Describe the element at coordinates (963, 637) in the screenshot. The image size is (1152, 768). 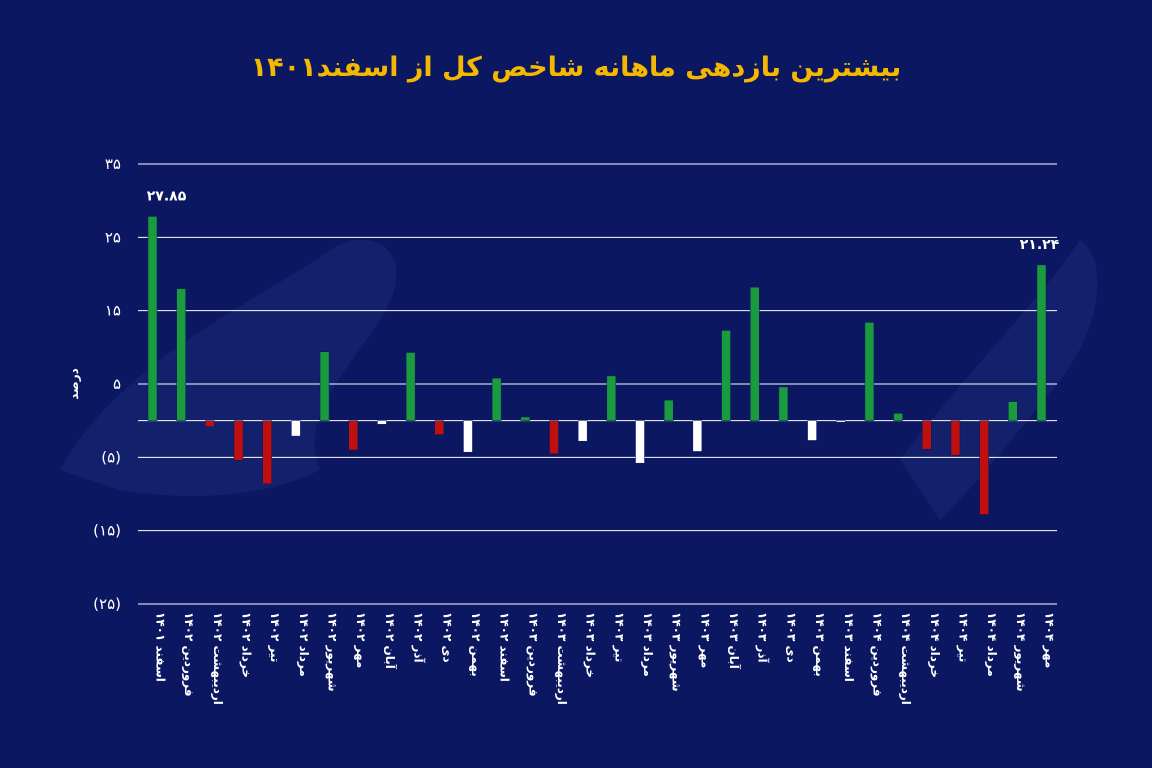
I see `x-tick-label: تیر ۱۴۰۴` at that location.